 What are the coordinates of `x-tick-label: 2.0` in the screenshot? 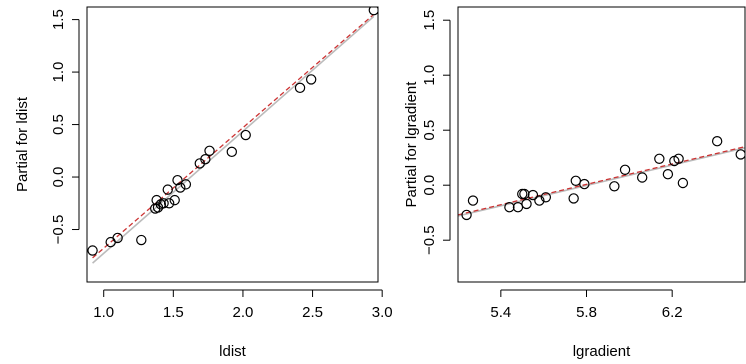 It's located at (243, 312).